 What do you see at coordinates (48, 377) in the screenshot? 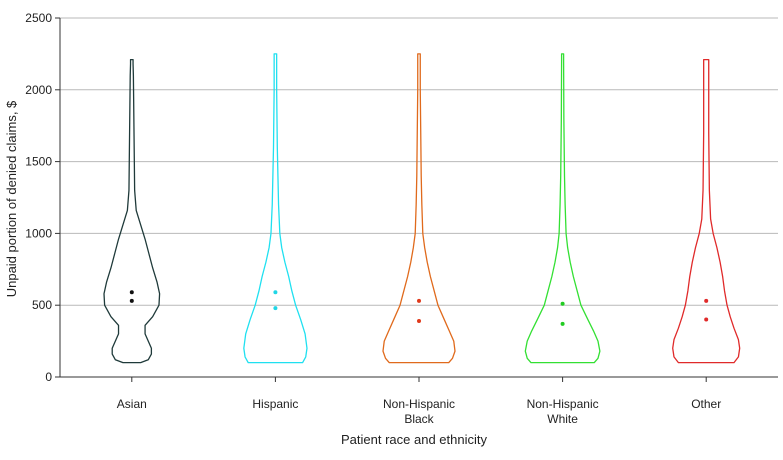
I see `y-tick-label: 0` at bounding box center [48, 377].